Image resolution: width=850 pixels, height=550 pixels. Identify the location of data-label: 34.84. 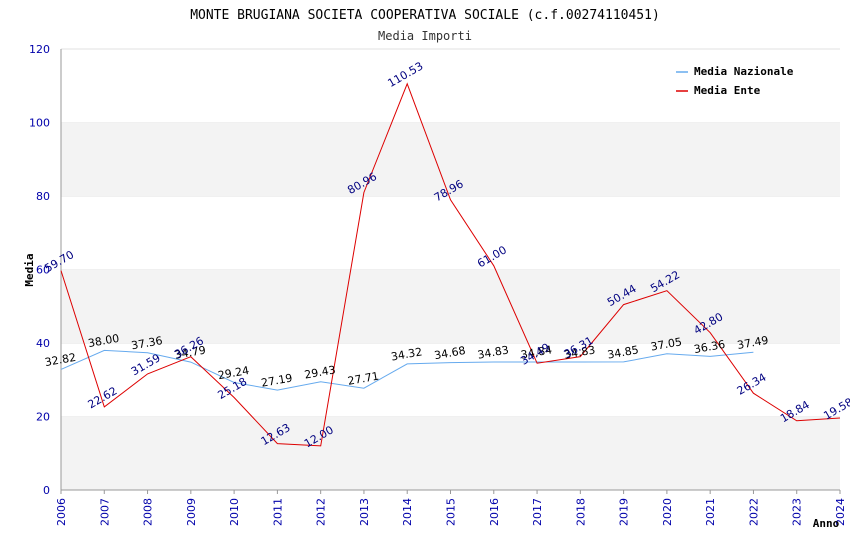
(536, 352).